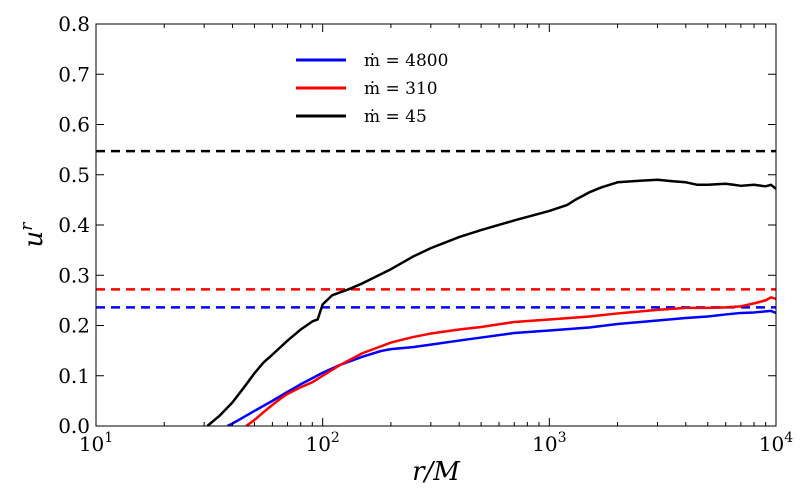 This screenshot has height=500, width=800. I want to click on x-tick-label: 10³, so click(549, 443).